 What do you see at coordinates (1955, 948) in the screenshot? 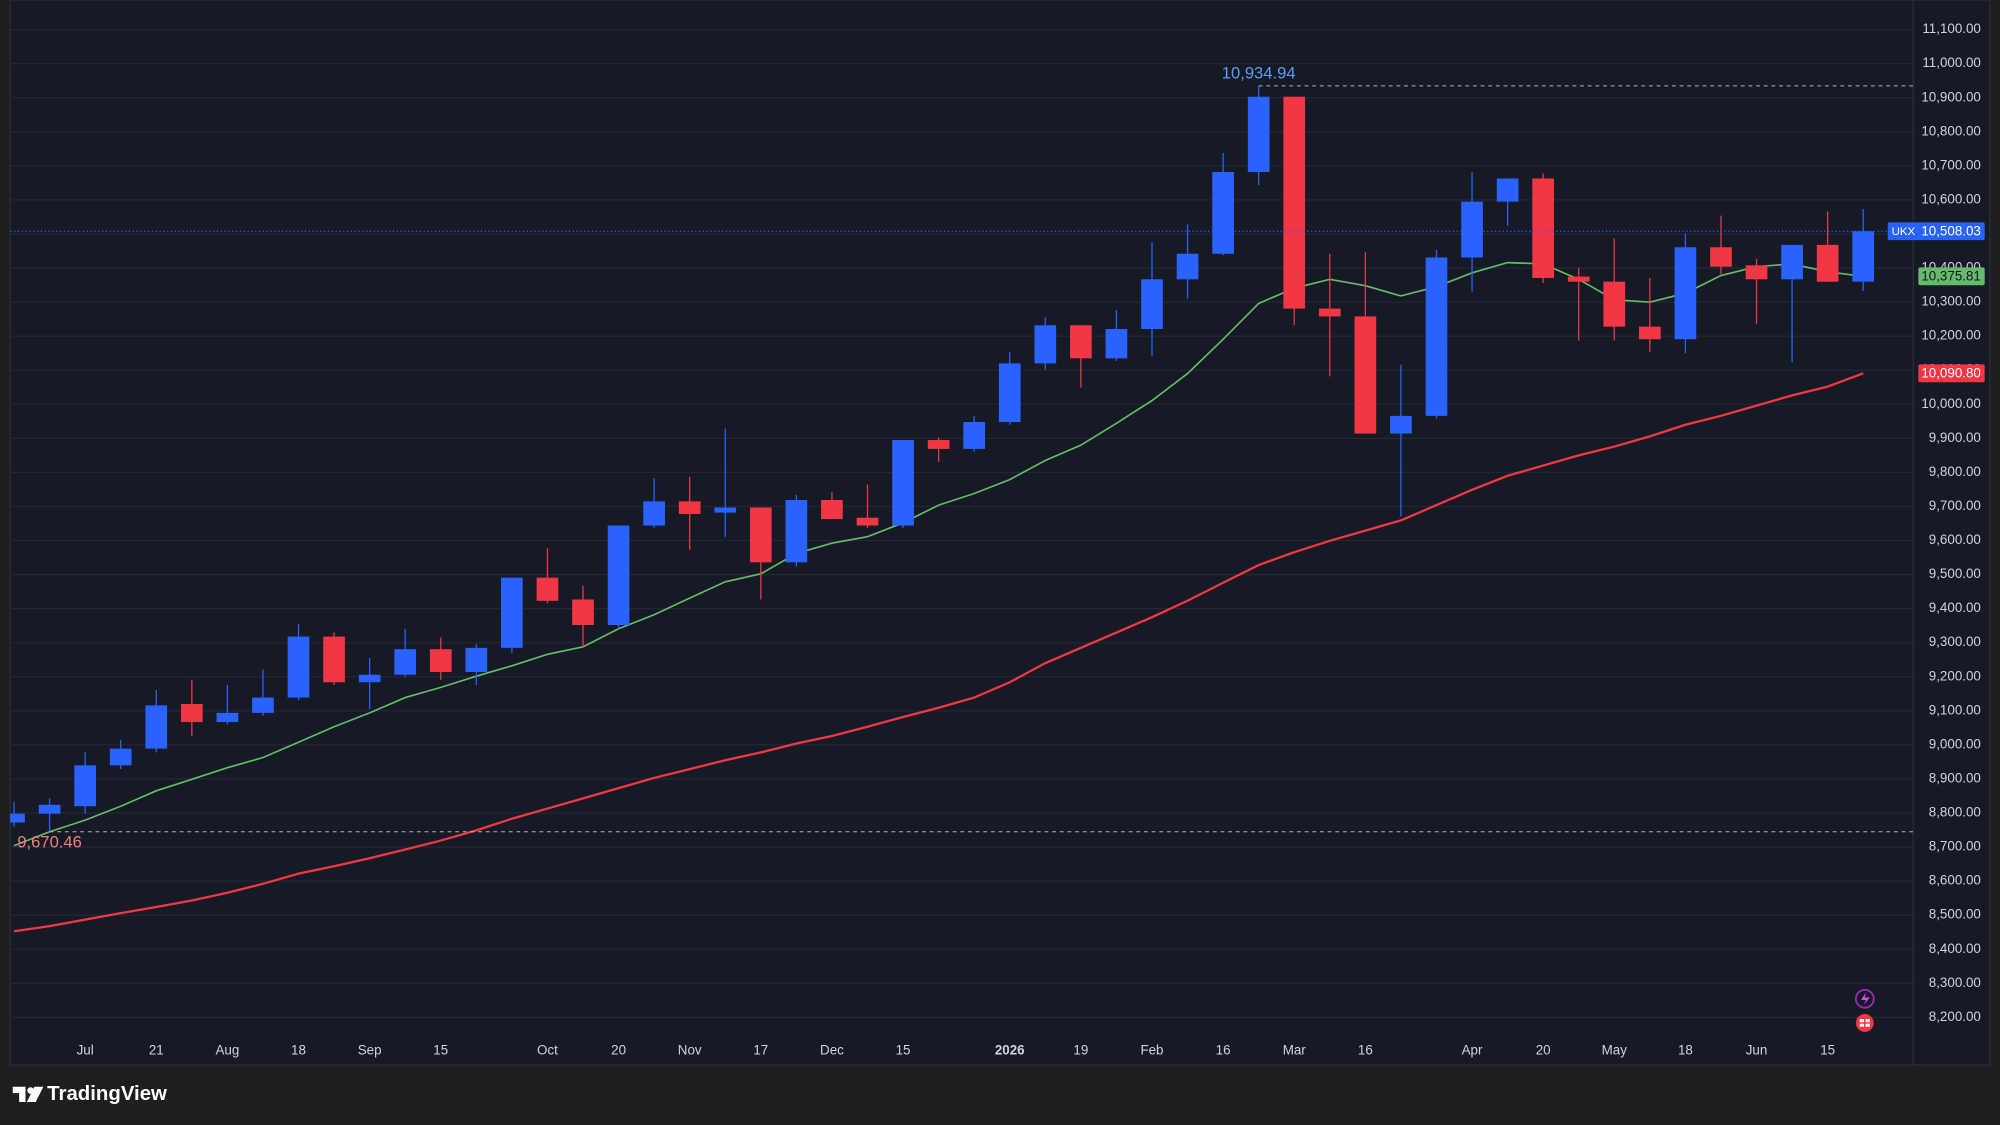
I see `y-tick-label: 8,400.00` at bounding box center [1955, 948].